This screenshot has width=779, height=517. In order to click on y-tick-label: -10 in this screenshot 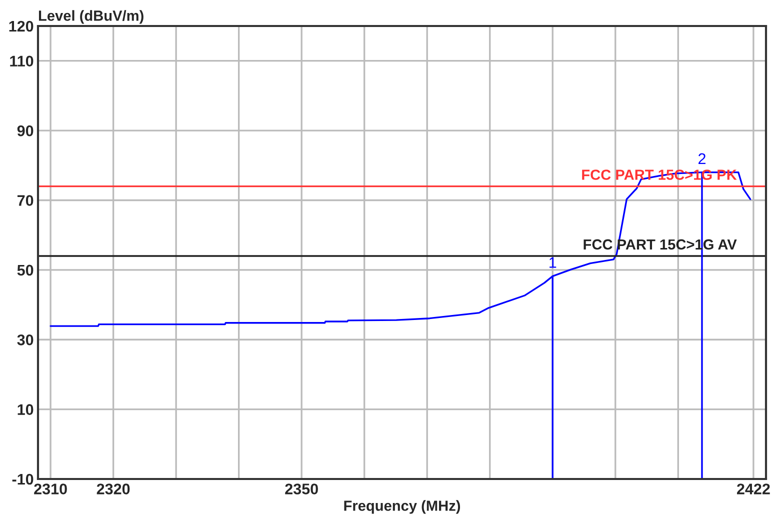, I will do `click(23, 479)`.